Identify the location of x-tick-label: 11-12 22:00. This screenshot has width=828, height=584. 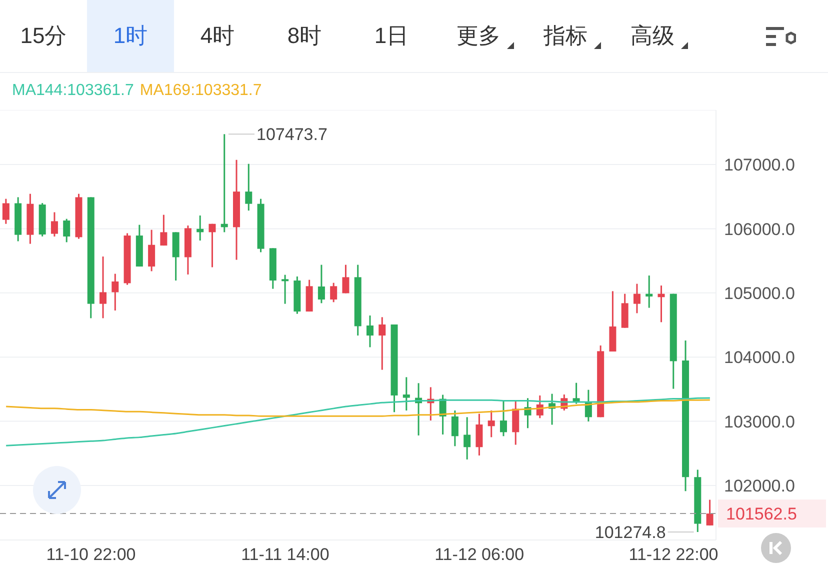
(673, 554).